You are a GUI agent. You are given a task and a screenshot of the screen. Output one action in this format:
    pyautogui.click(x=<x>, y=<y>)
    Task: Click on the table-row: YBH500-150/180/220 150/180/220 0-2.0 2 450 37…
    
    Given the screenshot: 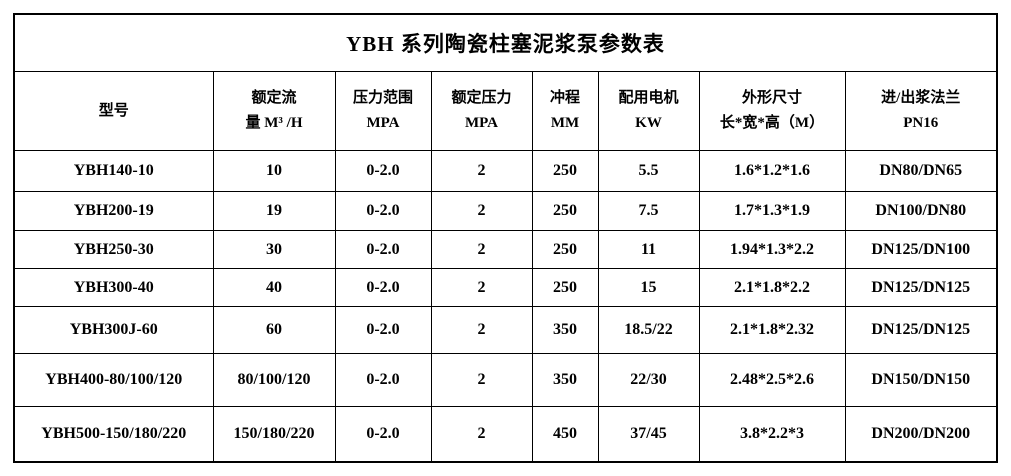 What is the action you would take?
    pyautogui.click(x=505, y=434)
    